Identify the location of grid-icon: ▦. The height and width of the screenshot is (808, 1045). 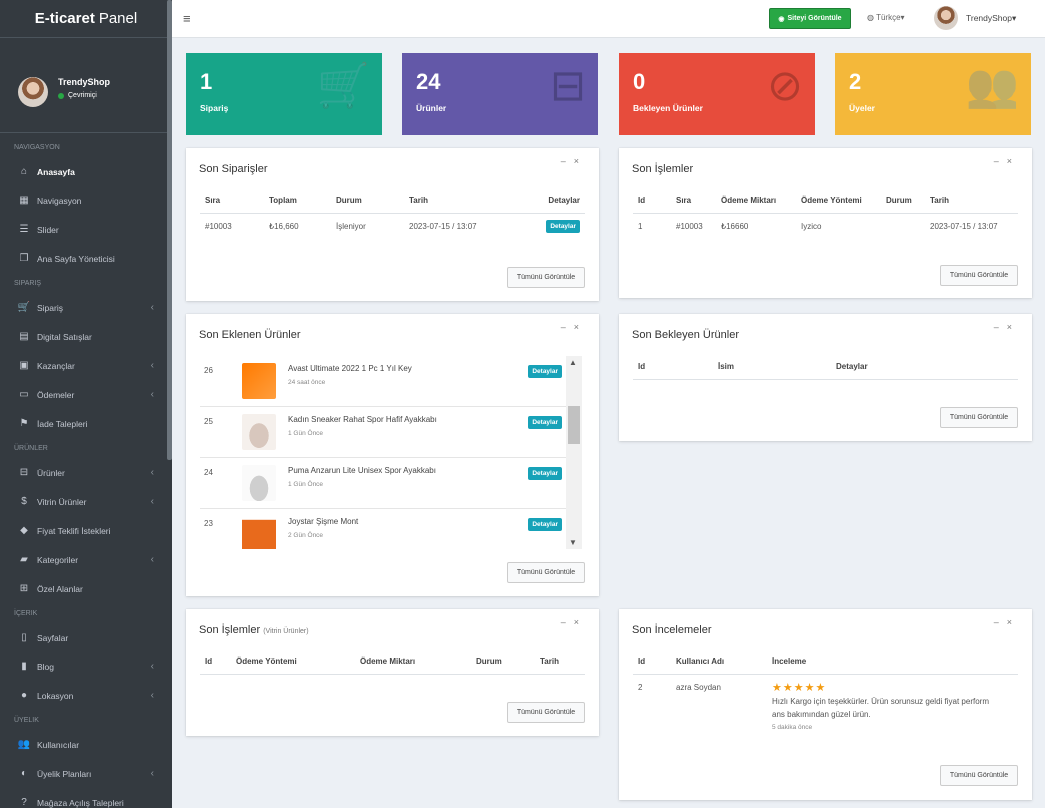
(24, 200).